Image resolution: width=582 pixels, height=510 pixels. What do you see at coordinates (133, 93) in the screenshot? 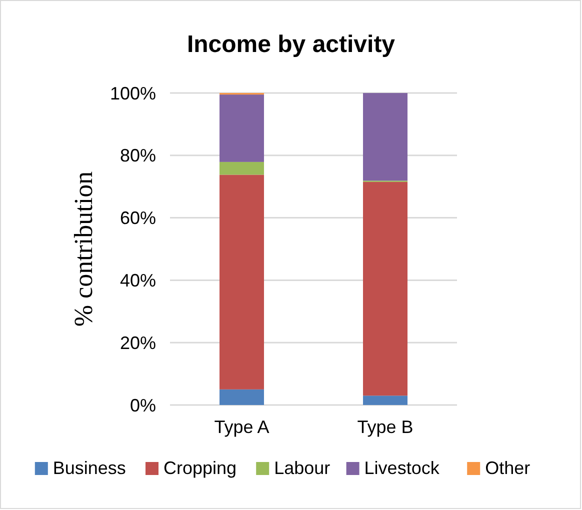
I see `y-tick-label: 100%` at bounding box center [133, 93].